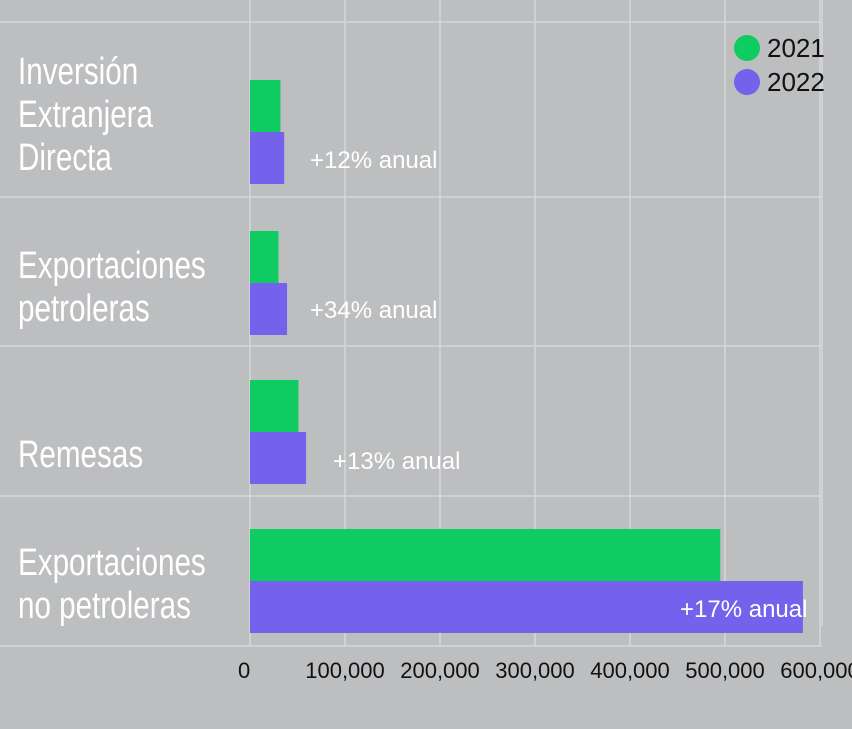 The width and height of the screenshot is (852, 729). What do you see at coordinates (747, 48) in the screenshot?
I see `legend-swatch-2021` at bounding box center [747, 48].